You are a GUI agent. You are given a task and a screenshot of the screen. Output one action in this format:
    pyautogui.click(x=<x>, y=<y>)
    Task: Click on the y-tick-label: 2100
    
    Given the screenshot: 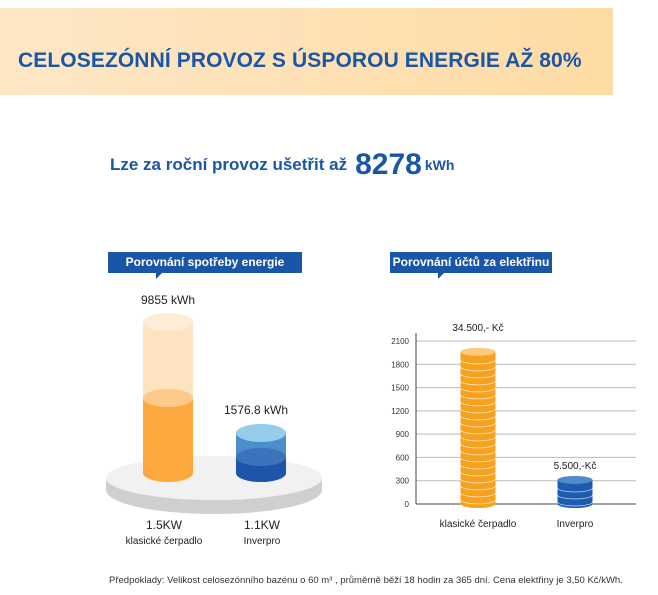 What is the action you would take?
    pyautogui.click(x=400, y=341)
    